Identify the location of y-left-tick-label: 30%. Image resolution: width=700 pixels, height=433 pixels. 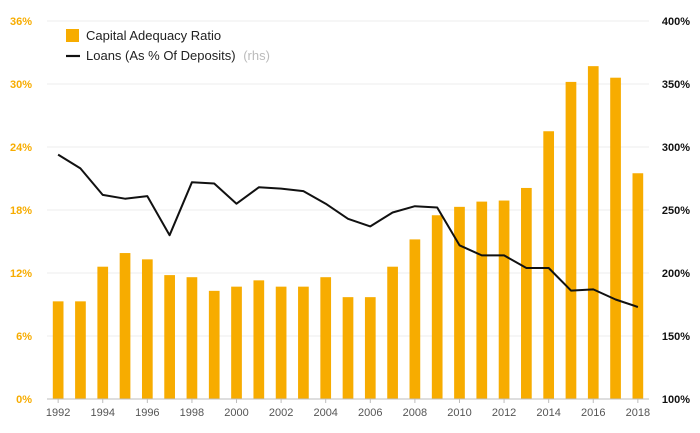
(21, 85).